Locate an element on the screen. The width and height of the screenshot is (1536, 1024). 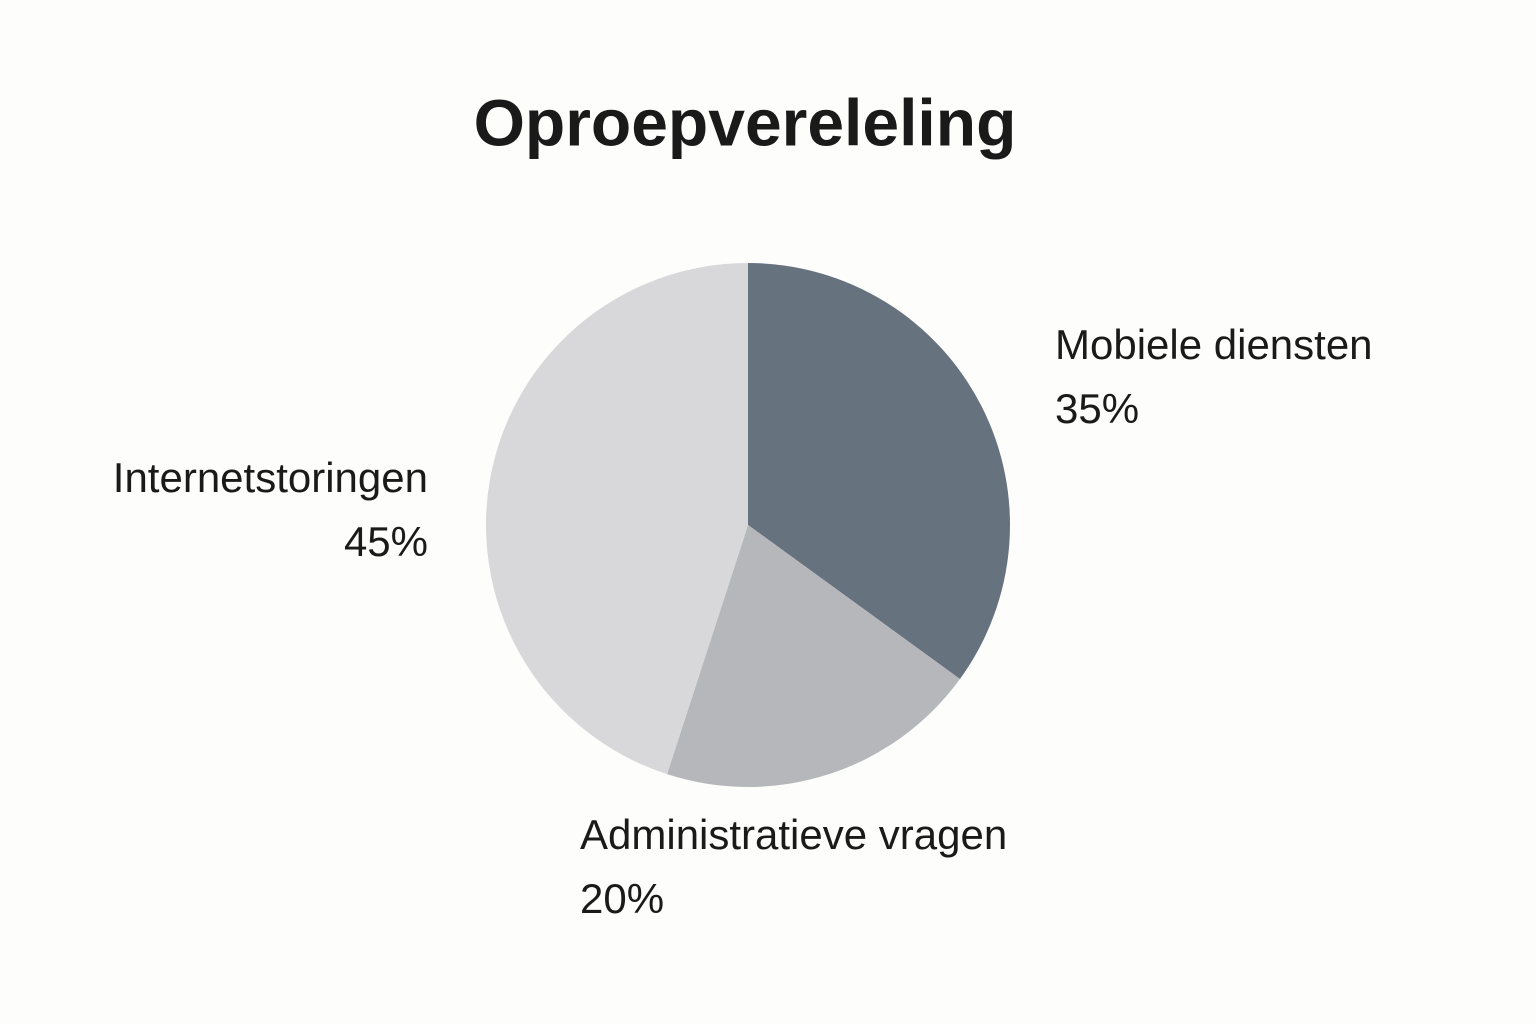
chart-title: Oproepvereleling is located at coordinates (745, 122).